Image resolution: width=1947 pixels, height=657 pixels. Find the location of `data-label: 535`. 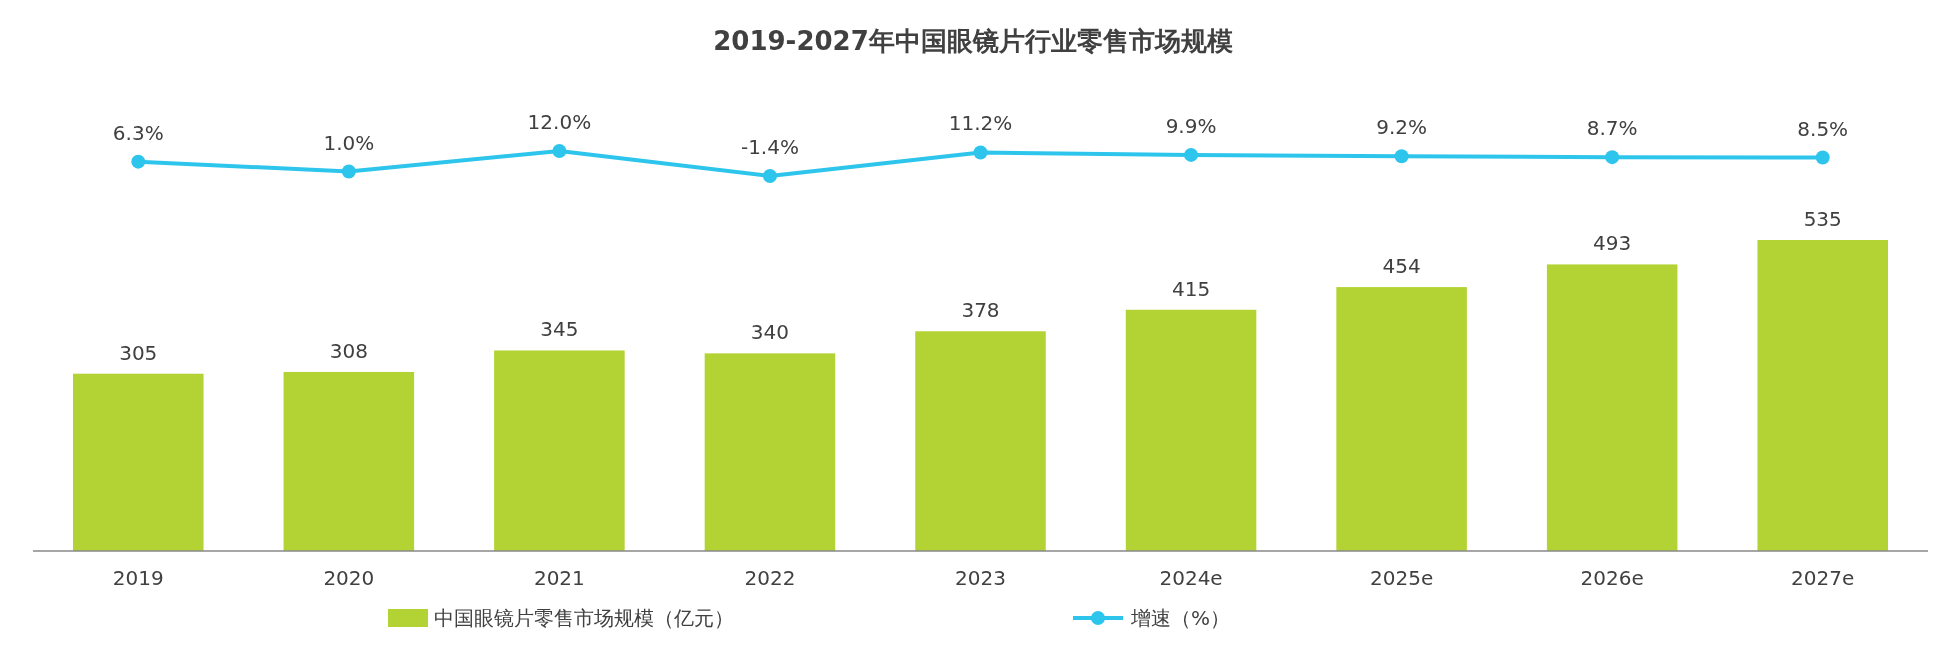

data-label: 535 is located at coordinates (1822, 219).